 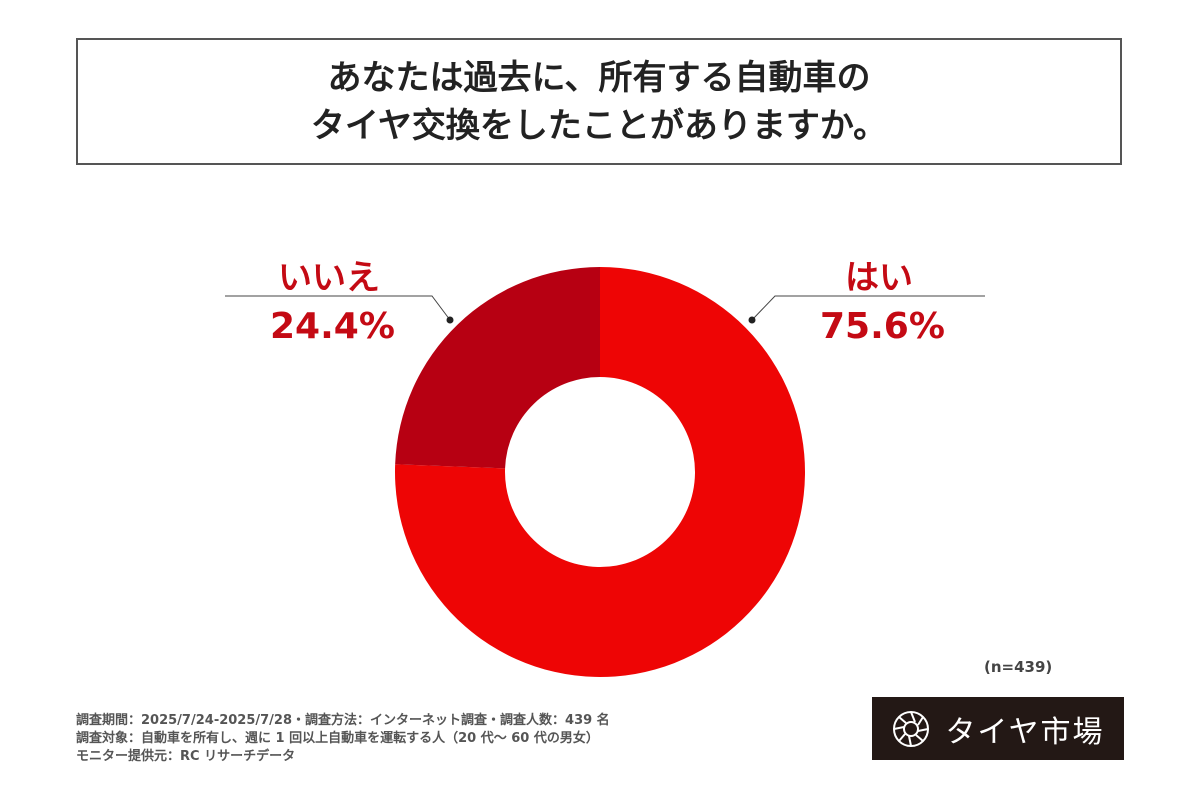 What do you see at coordinates (599, 77) in the screenshot?
I see `title-line-1: あなたは過去に、所有する自動車の` at bounding box center [599, 77].